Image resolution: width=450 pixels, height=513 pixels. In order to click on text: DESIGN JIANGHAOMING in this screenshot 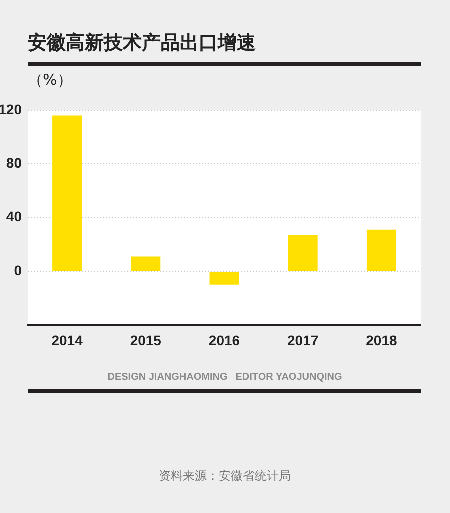, I will do `click(168, 377)`.